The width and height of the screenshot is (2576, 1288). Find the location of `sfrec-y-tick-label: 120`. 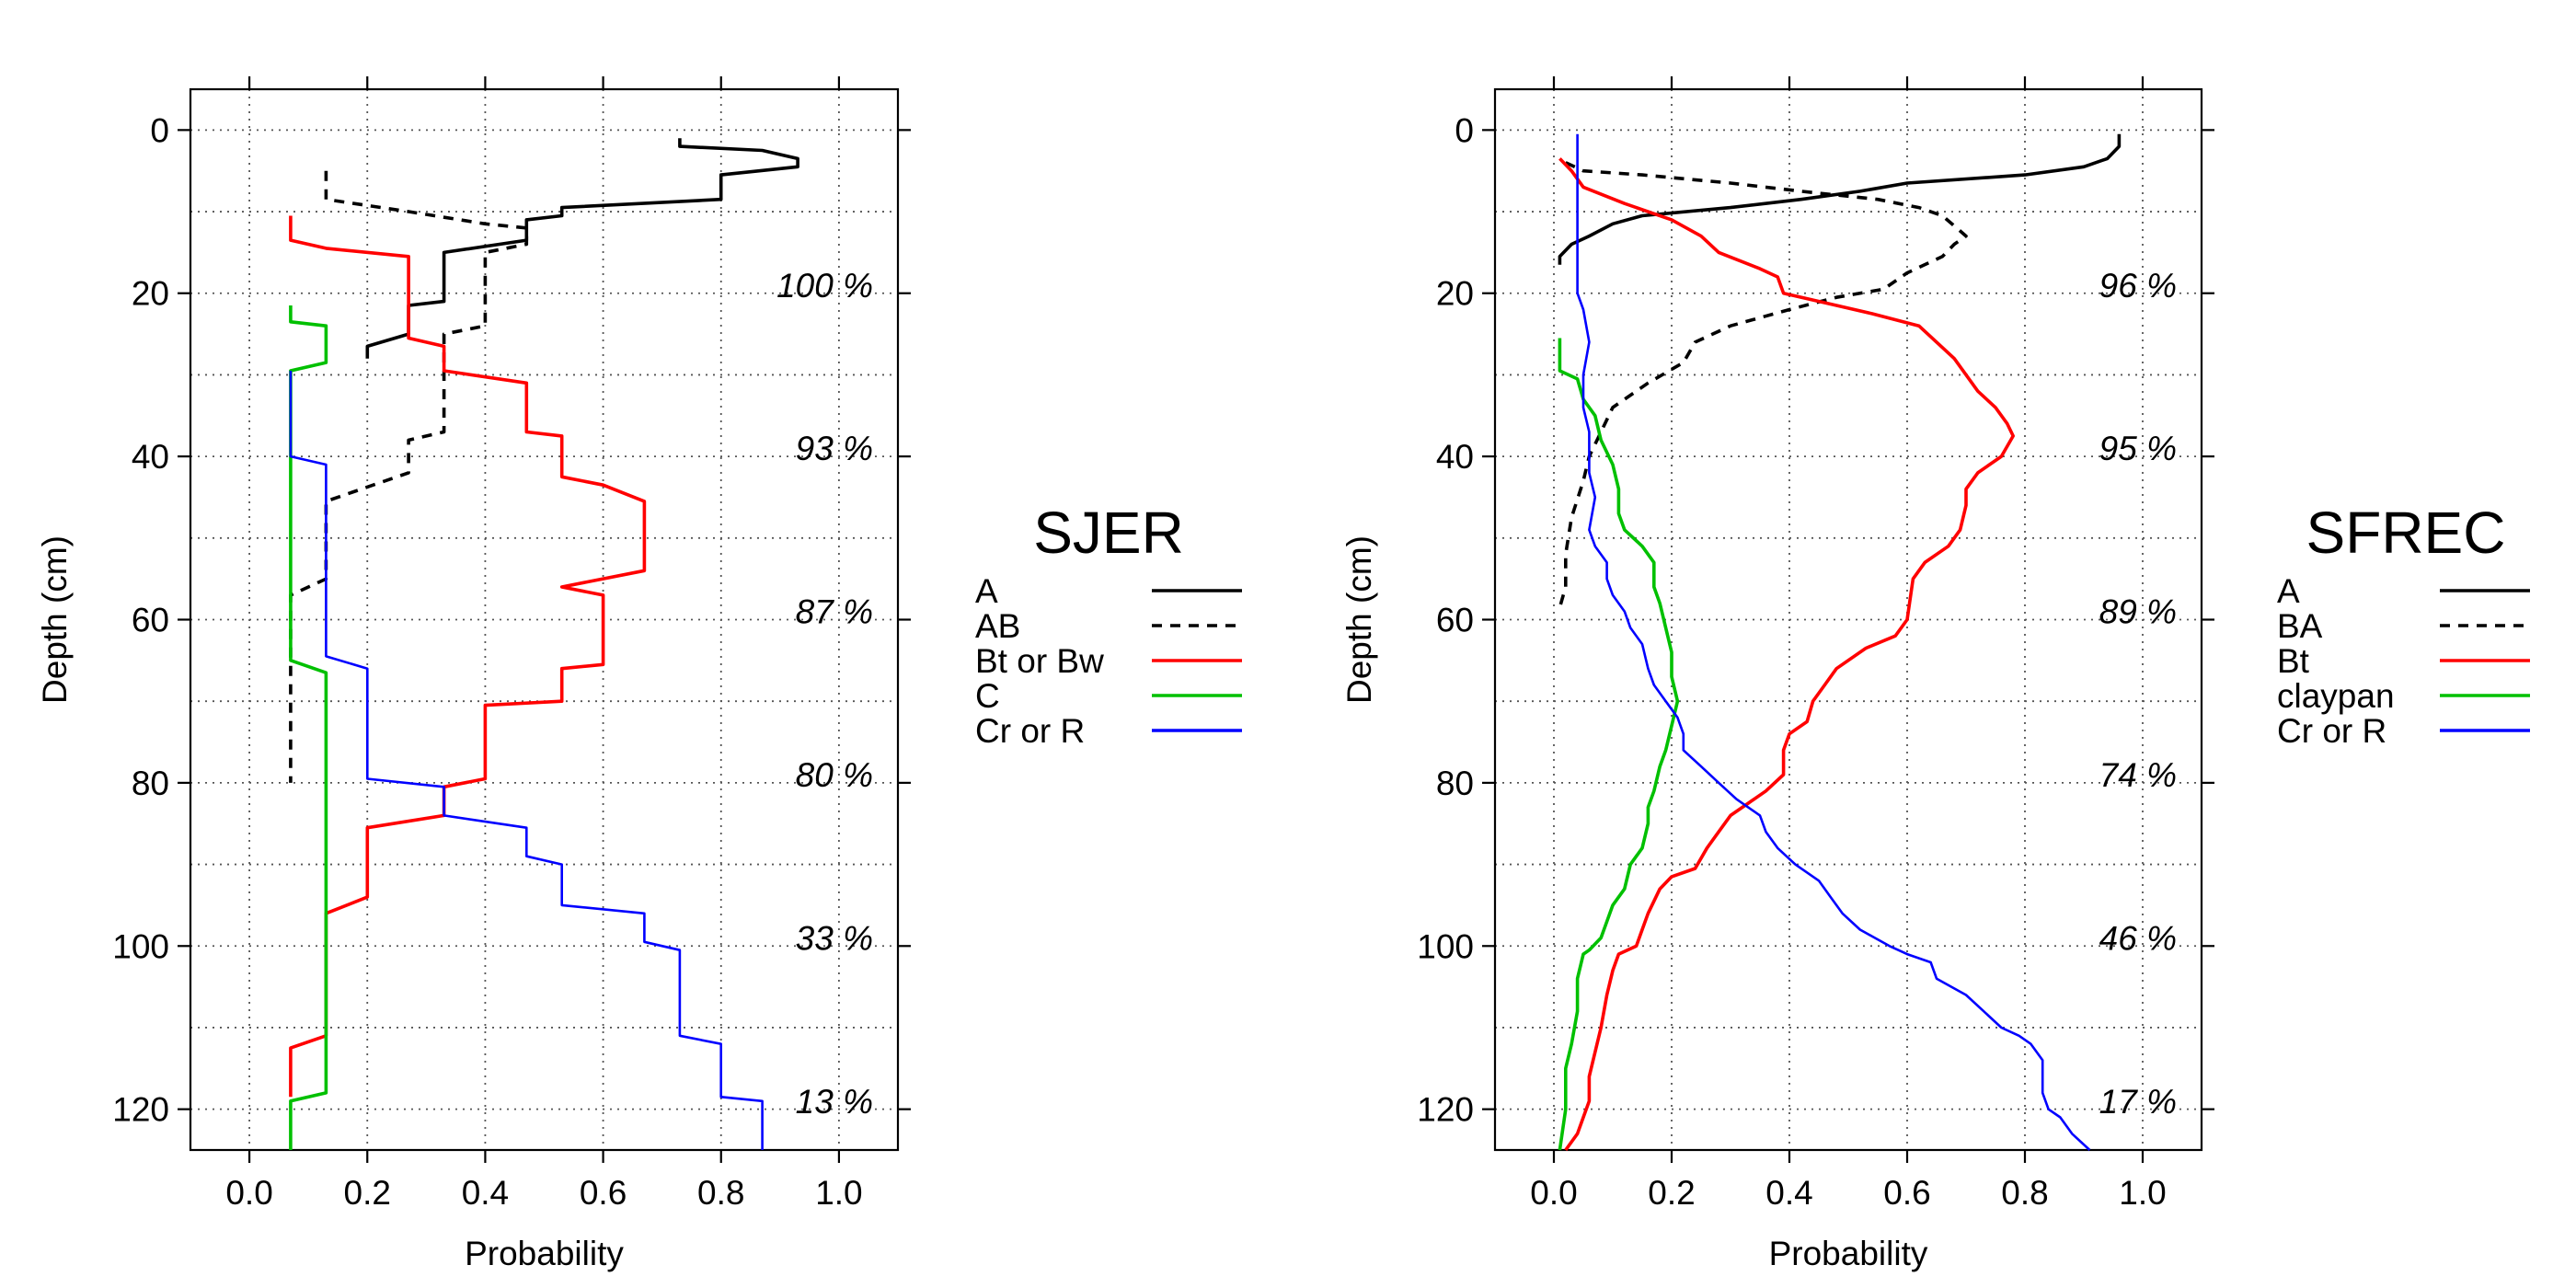

sfrec-y-tick-label: 120 is located at coordinates (1445, 1110).